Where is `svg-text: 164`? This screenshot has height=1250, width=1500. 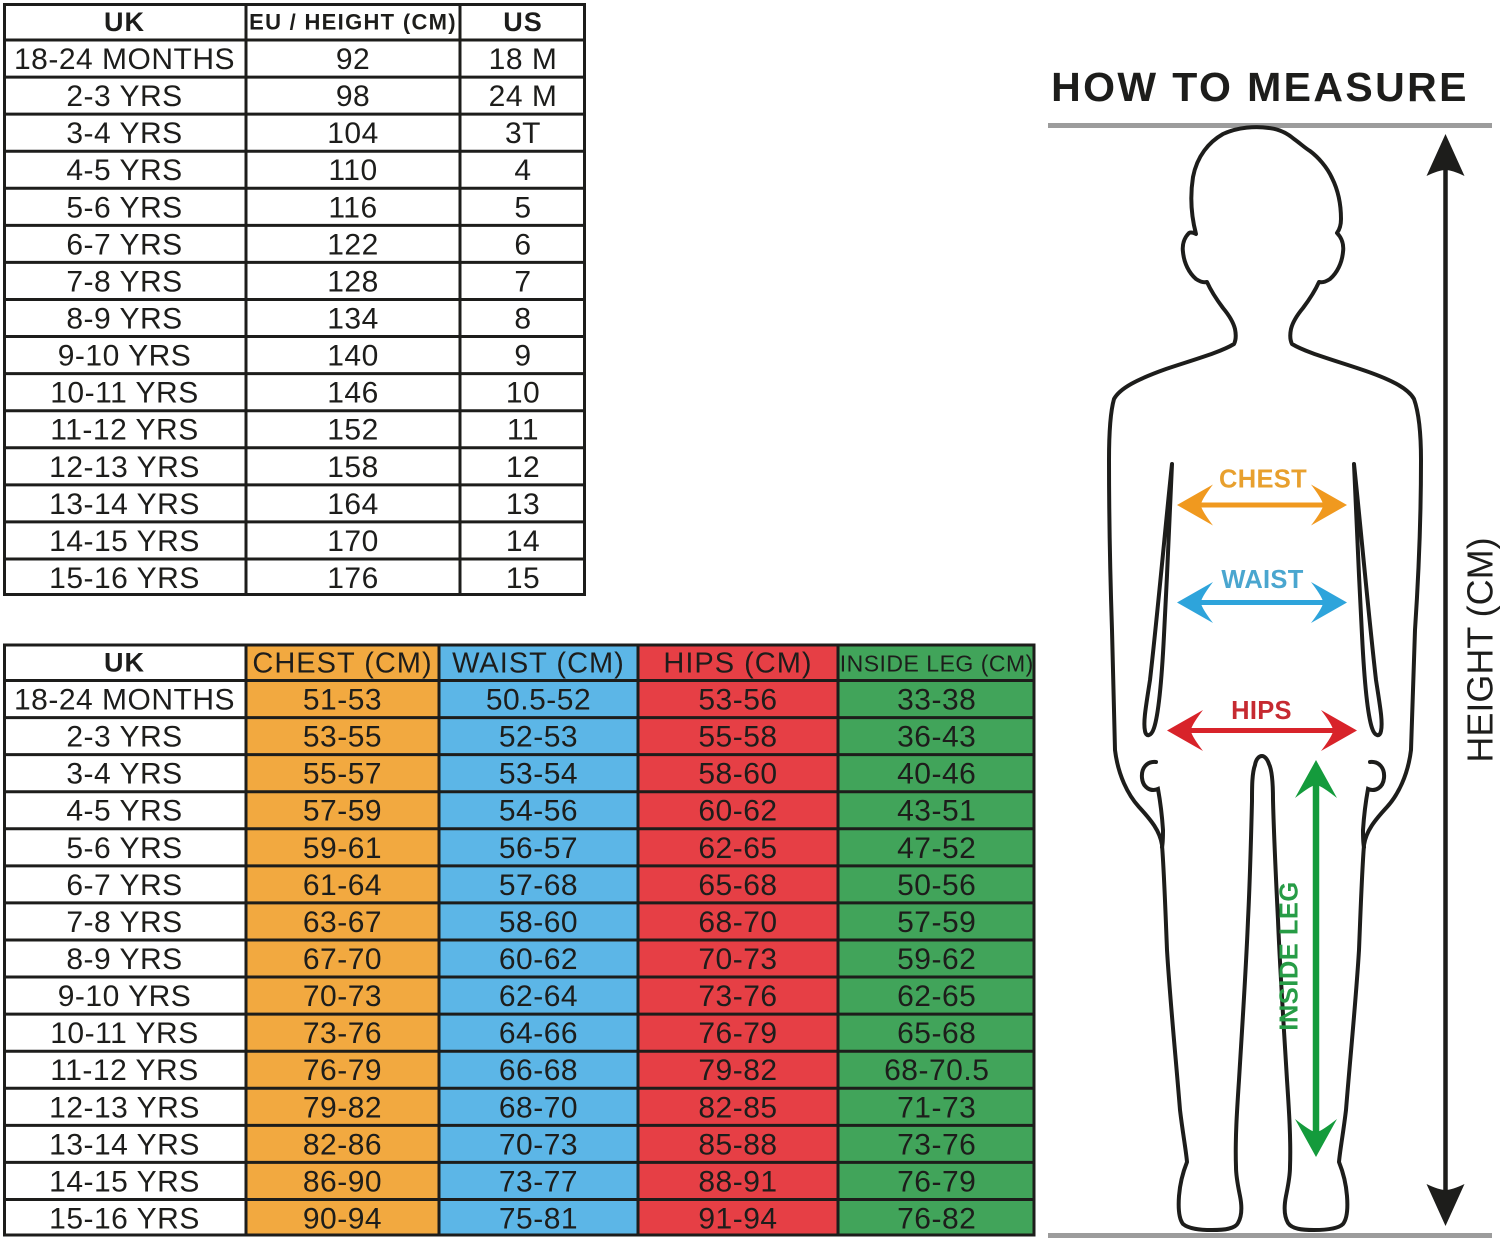
svg-text: 164 is located at coordinates (353, 504).